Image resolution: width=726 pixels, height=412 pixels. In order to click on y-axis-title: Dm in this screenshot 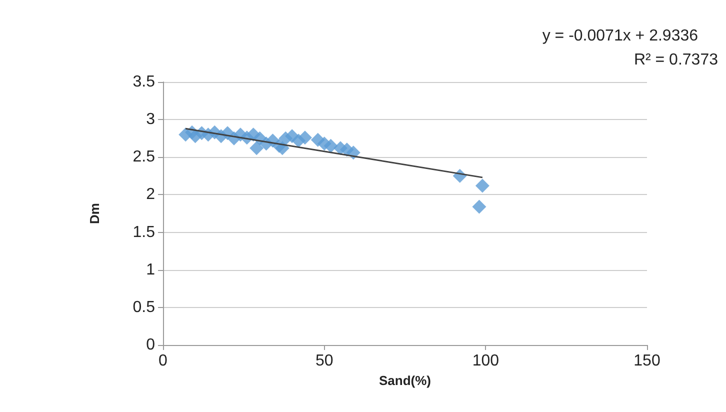, I will do `click(94, 213)`.